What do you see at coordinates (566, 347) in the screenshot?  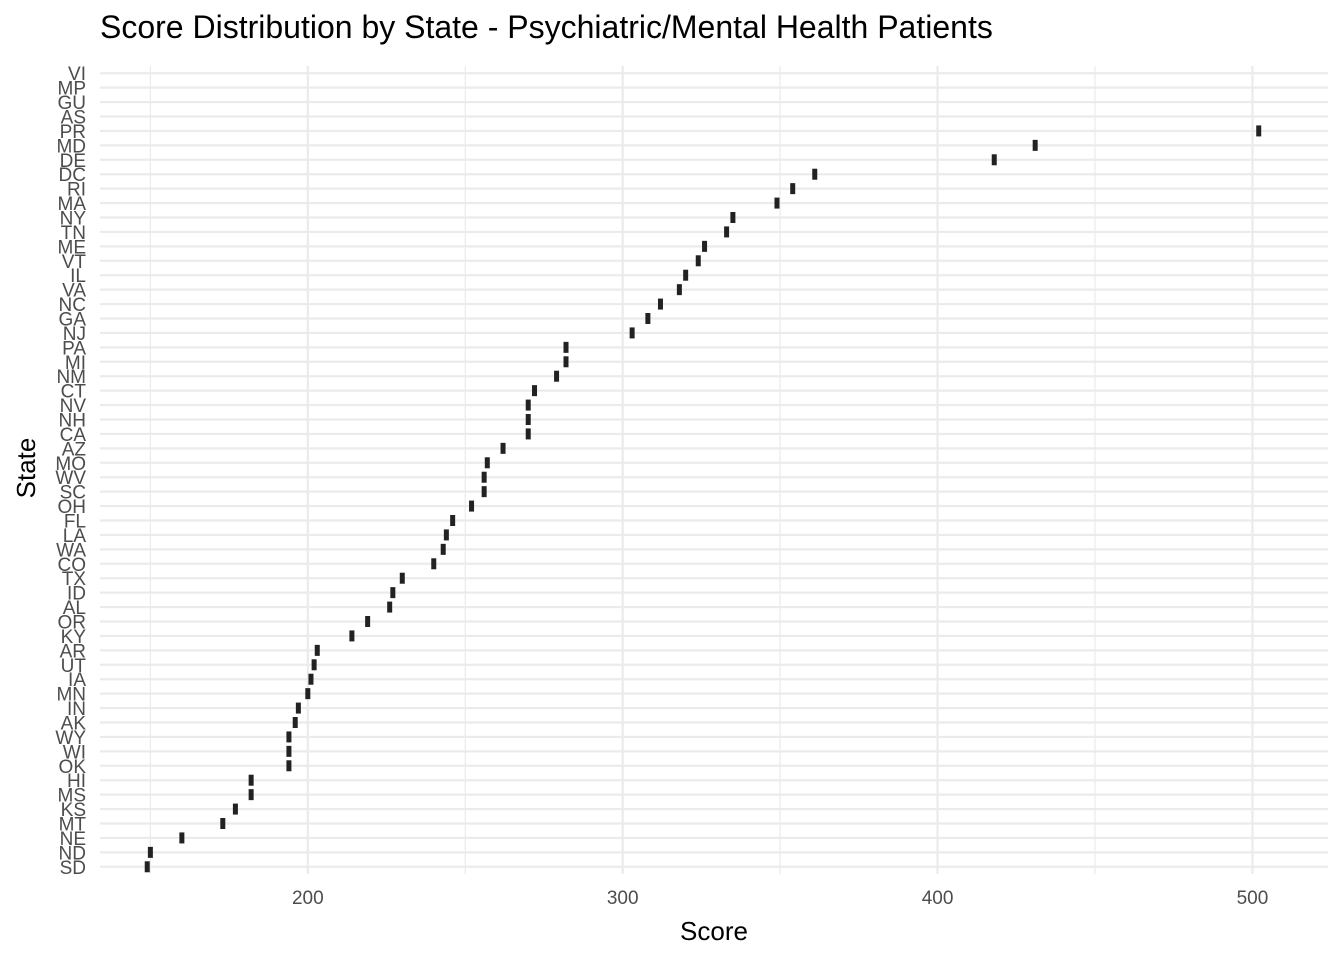 I see `box-mark-PA` at bounding box center [566, 347].